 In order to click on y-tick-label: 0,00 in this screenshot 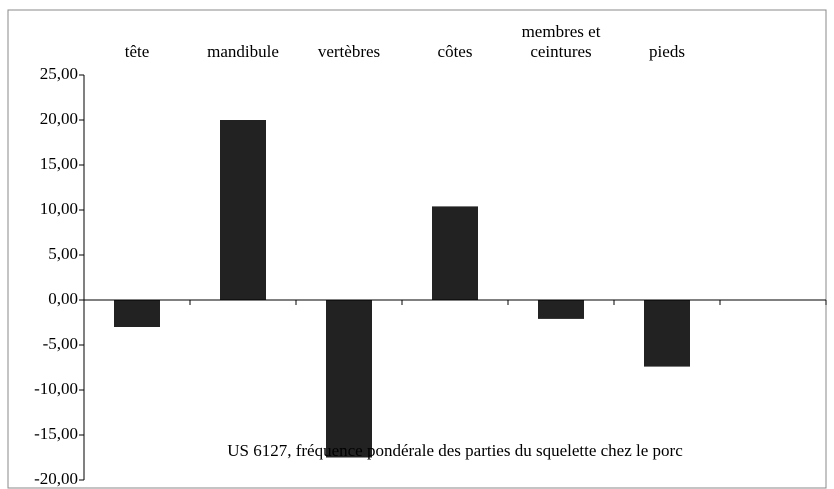, I will do `click(63, 298)`.